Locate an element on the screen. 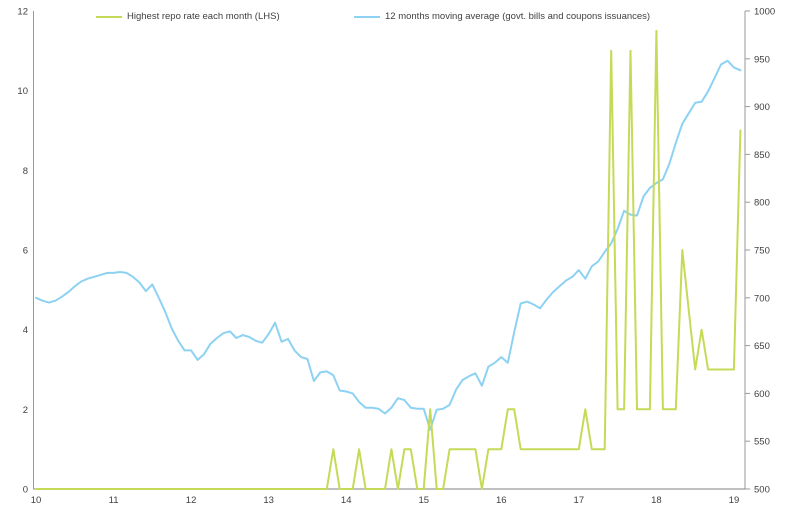 The height and width of the screenshot is (520, 790). right-axis-tick-label: 650 is located at coordinates (762, 346).